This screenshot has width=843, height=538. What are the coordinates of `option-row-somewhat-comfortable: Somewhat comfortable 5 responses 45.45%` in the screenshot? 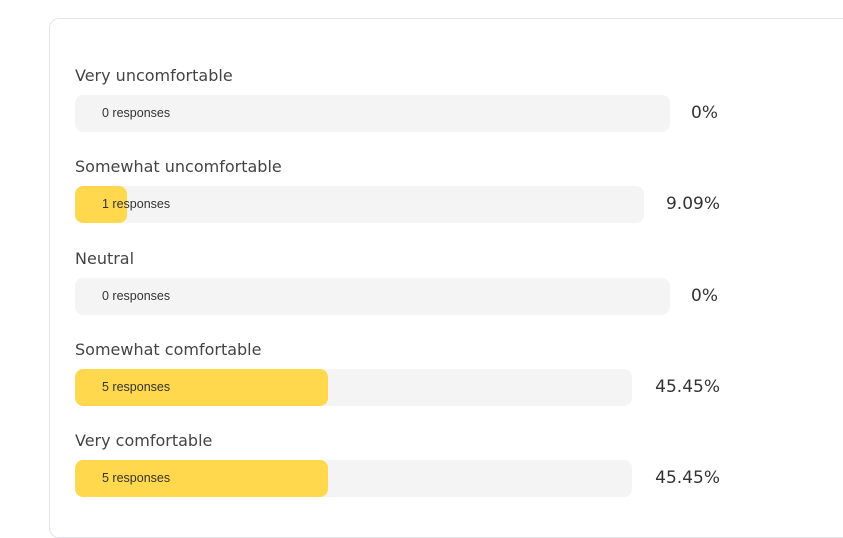 It's located at (397, 373).